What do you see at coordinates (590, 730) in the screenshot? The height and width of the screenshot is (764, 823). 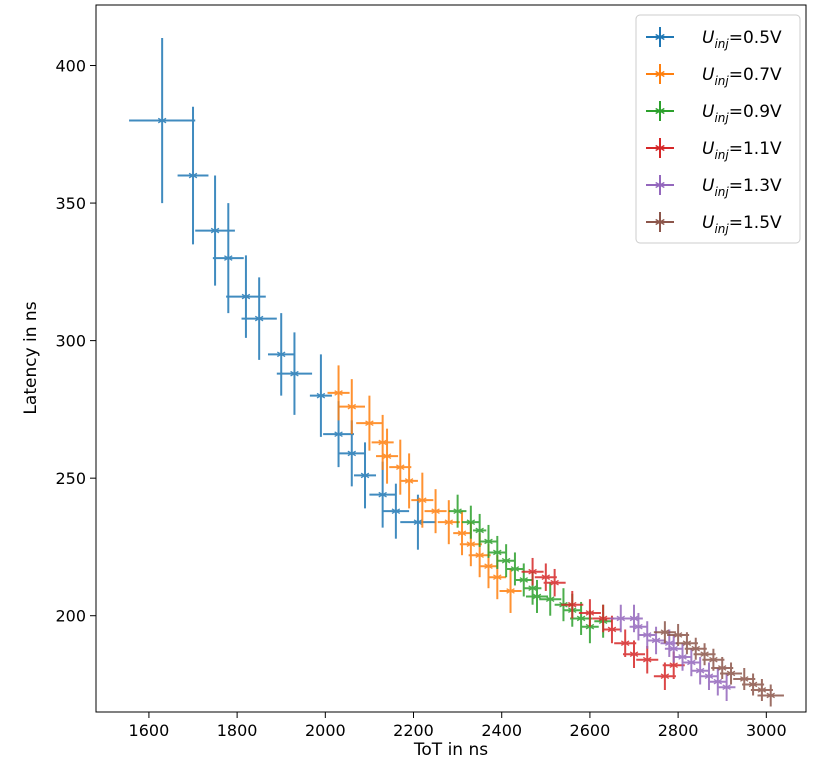 I see `x-tick-label: 2600` at bounding box center [590, 730].